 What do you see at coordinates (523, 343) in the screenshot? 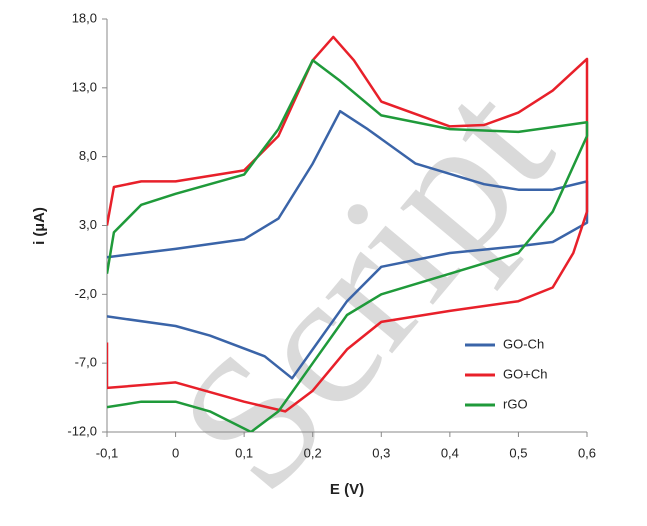
I see `legend-label: GO-Ch` at bounding box center [523, 343].